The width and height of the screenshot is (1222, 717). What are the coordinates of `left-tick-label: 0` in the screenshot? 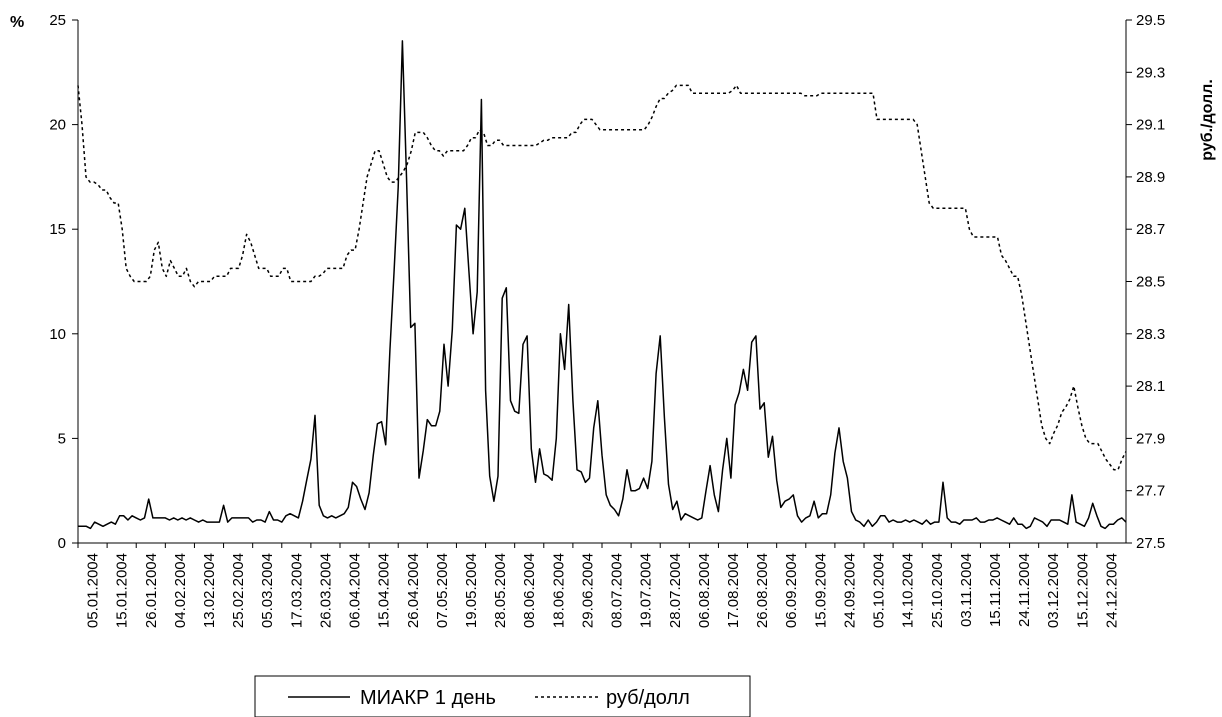 It's located at (62, 543).